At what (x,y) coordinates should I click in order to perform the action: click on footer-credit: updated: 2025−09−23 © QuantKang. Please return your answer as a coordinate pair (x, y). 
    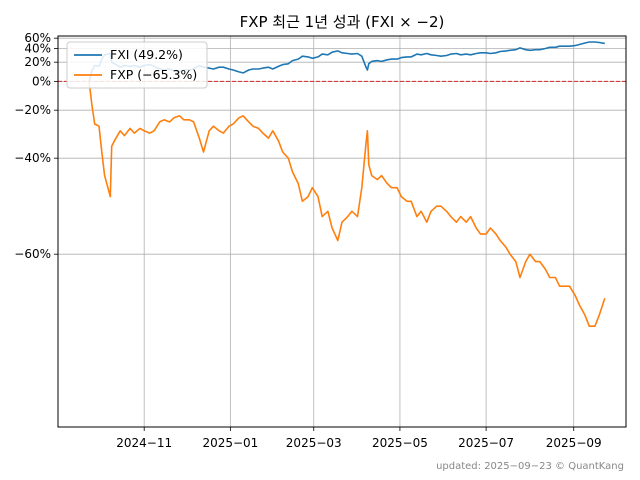
    Looking at the image, I should click on (530, 466).